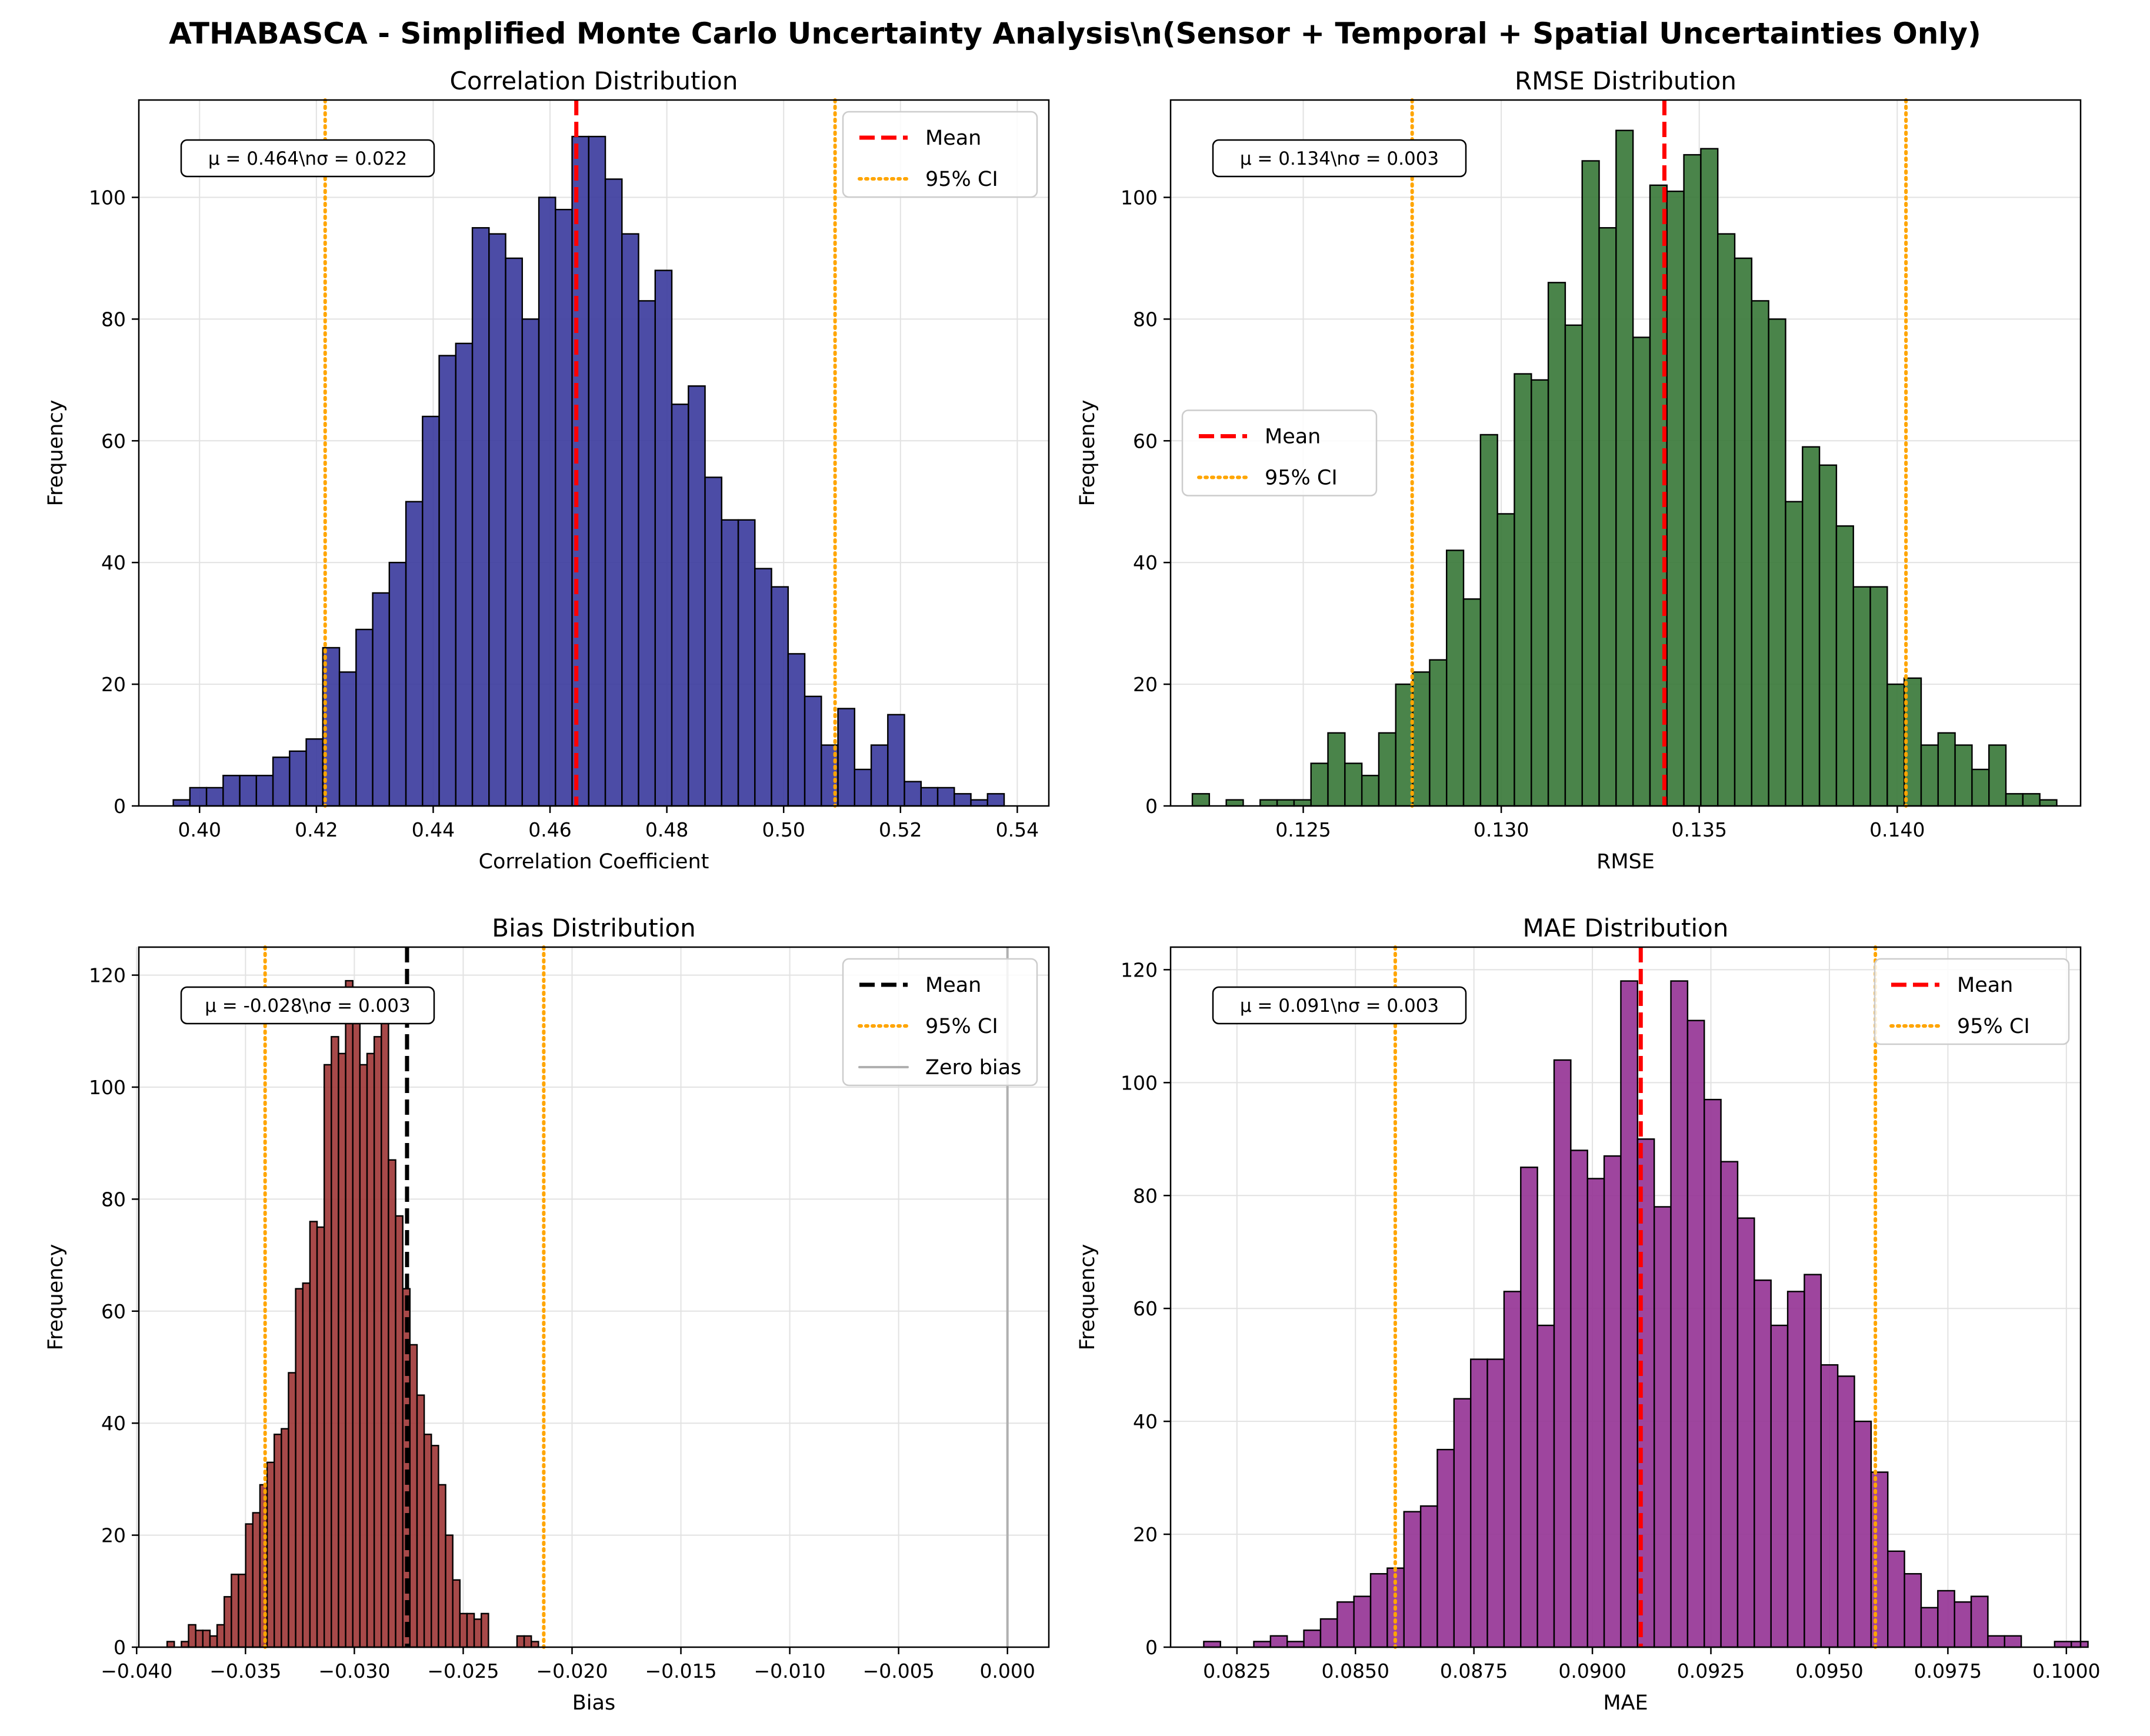 The width and height of the screenshot is (2150, 1736). I want to click on y-axis-label: Frequency, so click(56, 1297).